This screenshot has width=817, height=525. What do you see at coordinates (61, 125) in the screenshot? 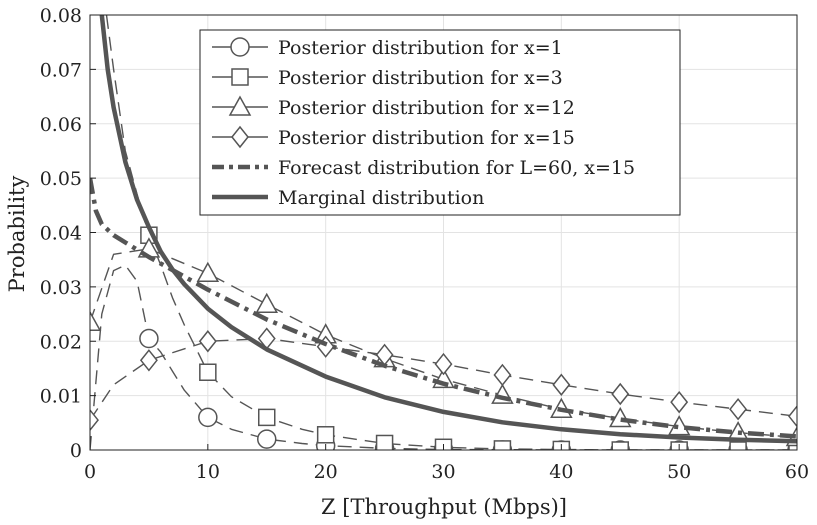
I see `y-tick-label: 0.06` at bounding box center [61, 125].